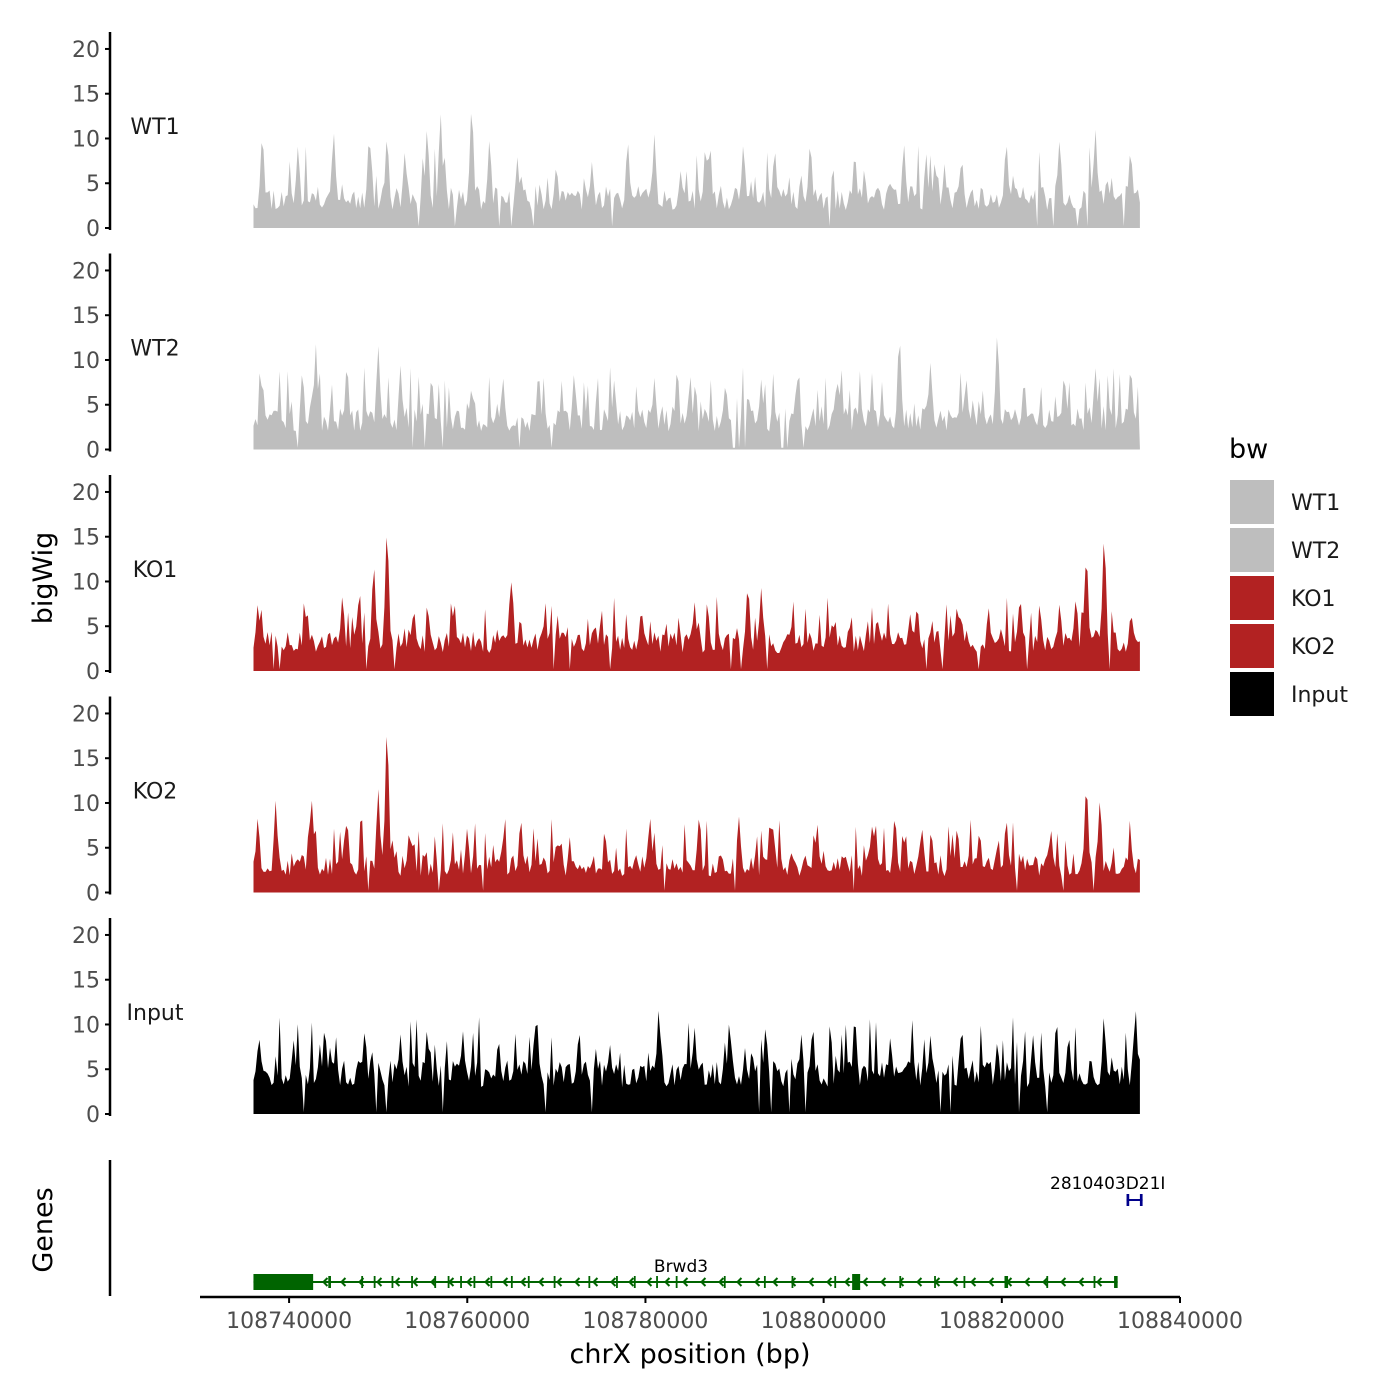 This screenshot has width=1400, height=1400. I want to click on track-ko2: 0 5 10 15 20 KO2, so click(606, 801).